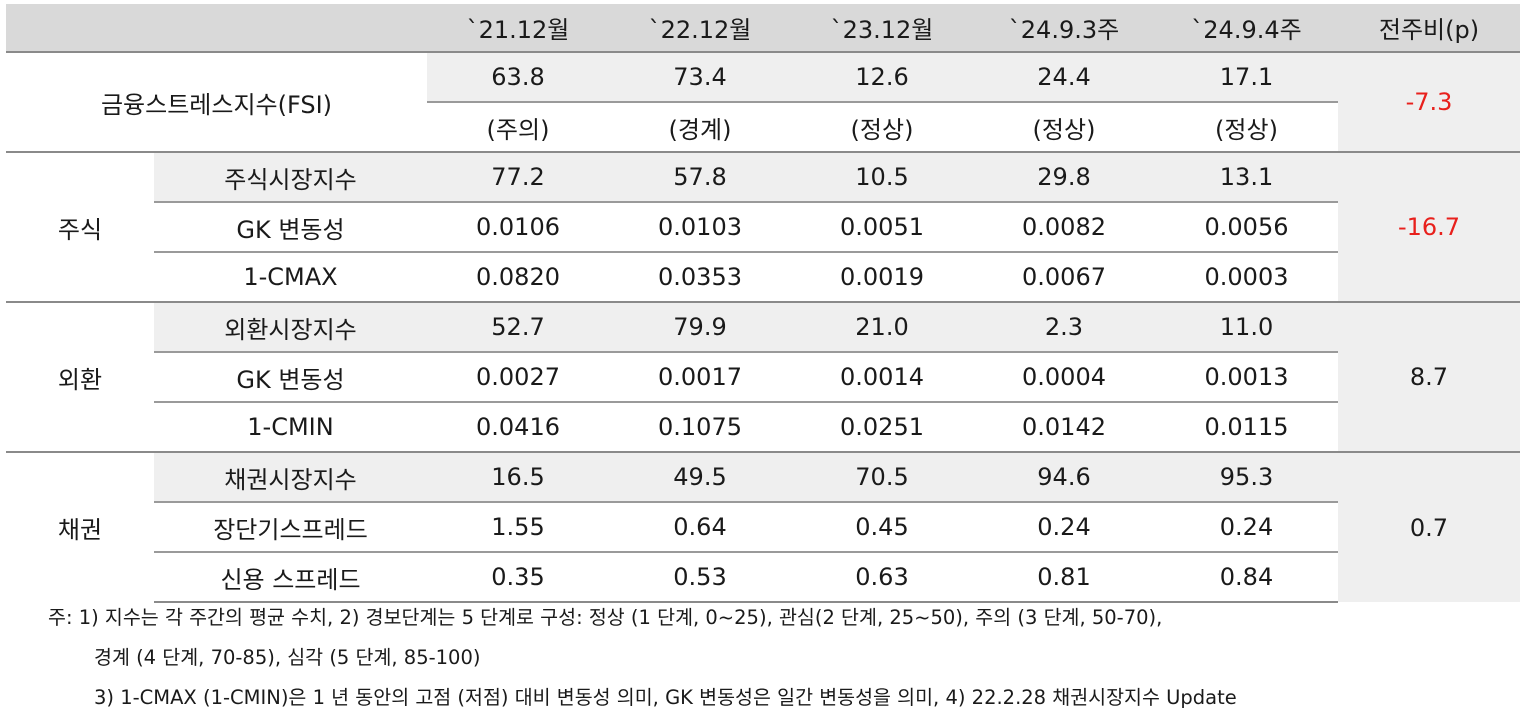 This screenshot has height=724, width=1526. I want to click on row-label: 주식시장지수, so click(290, 176).